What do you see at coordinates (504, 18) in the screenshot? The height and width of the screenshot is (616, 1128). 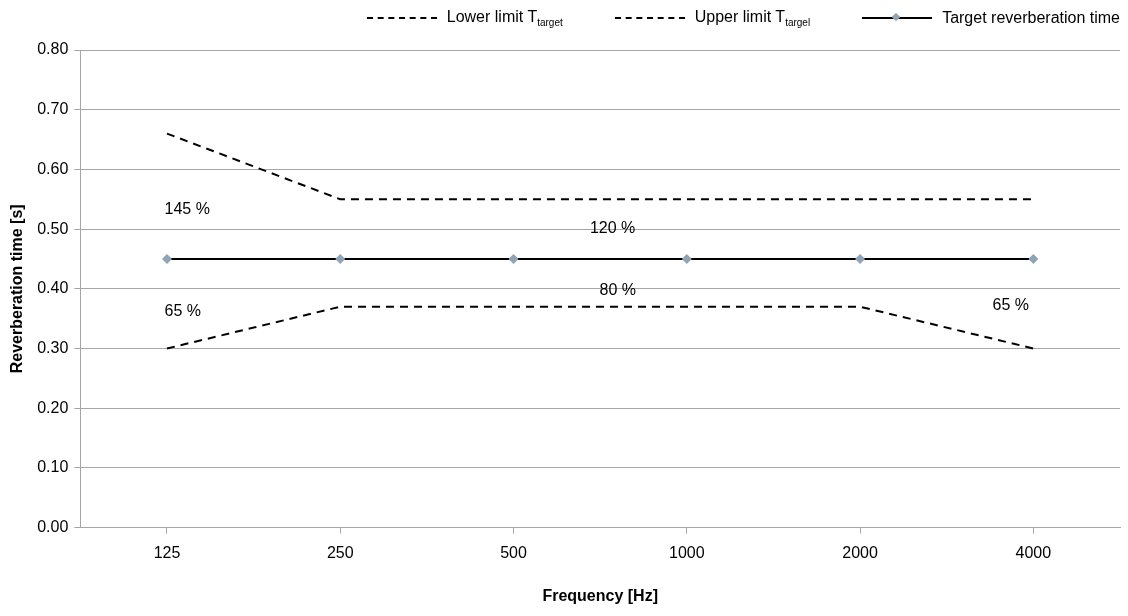 I see `legend-label: Lower limit T$_{target}$` at bounding box center [504, 18].